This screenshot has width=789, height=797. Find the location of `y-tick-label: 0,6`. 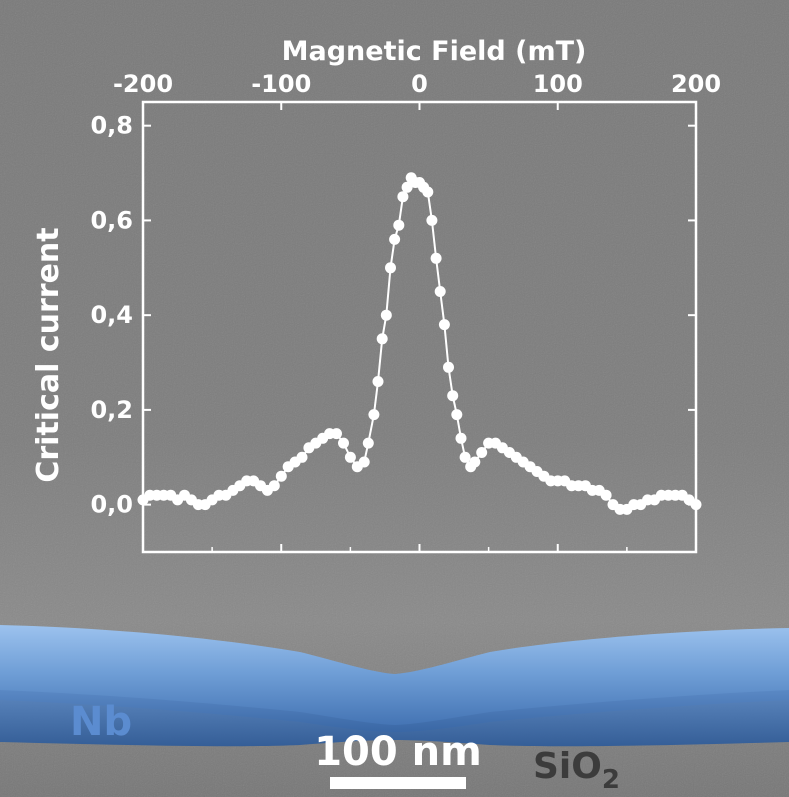

y-tick-label: 0,6 is located at coordinates (111, 220).